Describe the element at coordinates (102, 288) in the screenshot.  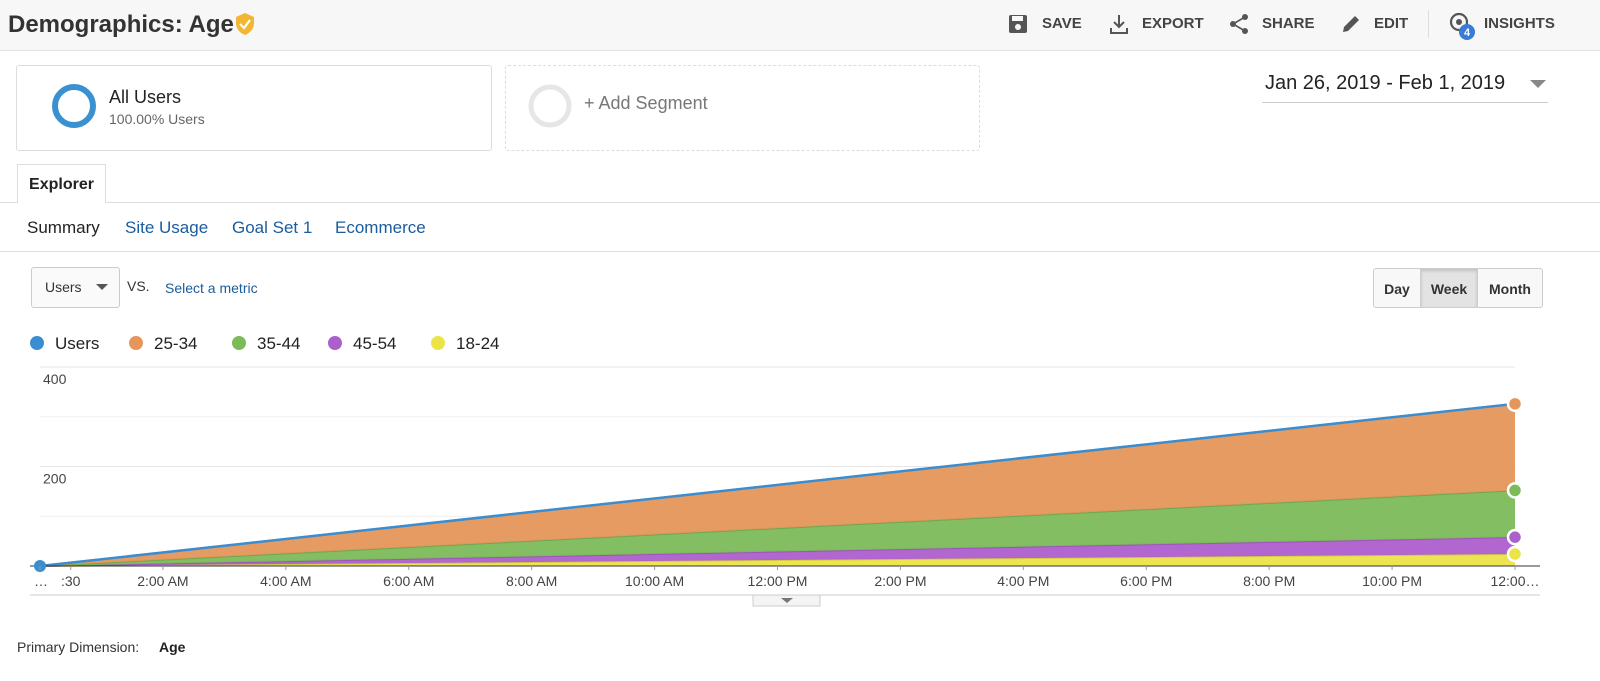
I see `metric-dropdown` at that location.